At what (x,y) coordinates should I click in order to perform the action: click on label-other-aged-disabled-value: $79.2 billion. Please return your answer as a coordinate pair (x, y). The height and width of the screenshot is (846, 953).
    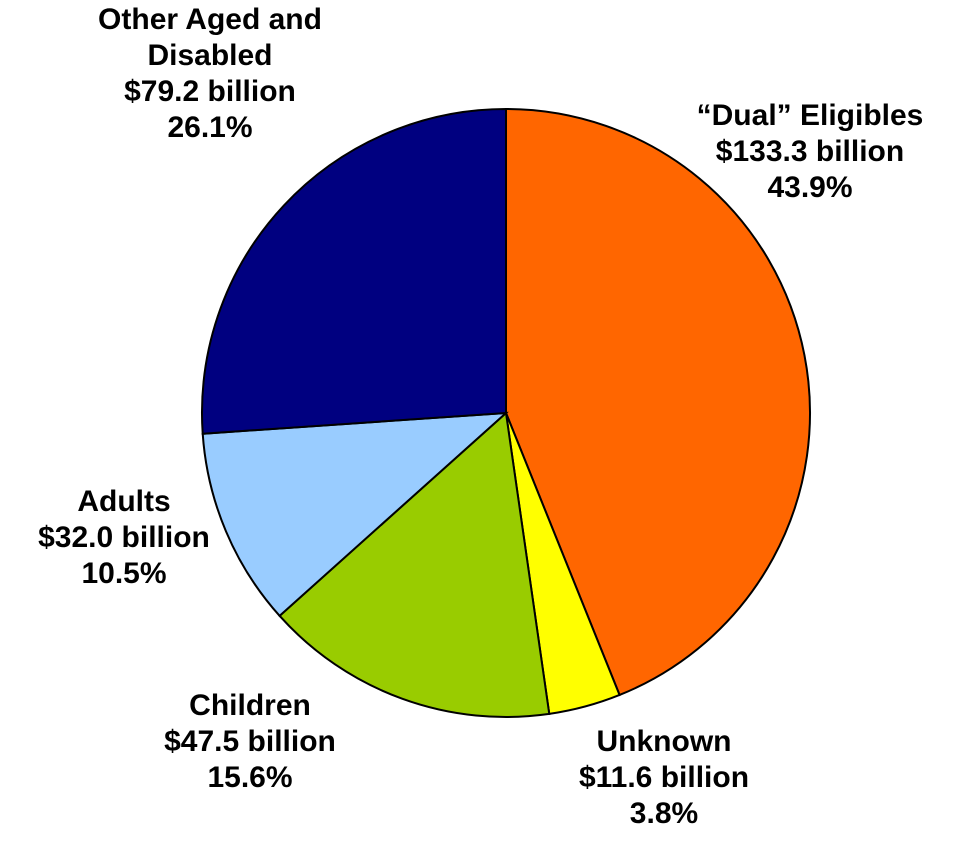
    Looking at the image, I should click on (210, 91).